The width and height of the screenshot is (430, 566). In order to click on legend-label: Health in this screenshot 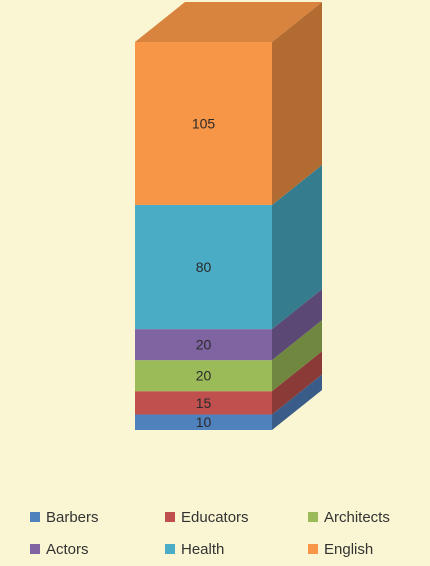, I will do `click(203, 549)`.